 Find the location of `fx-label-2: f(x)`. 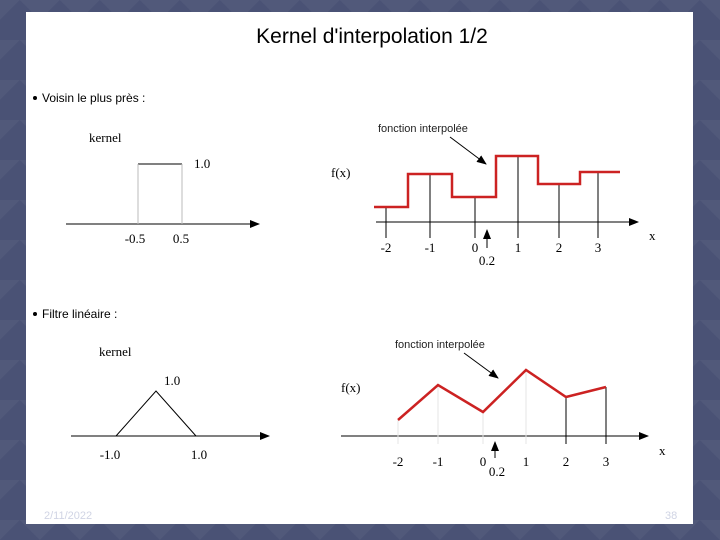

fx-label-2: f(x) is located at coordinates (351, 387).